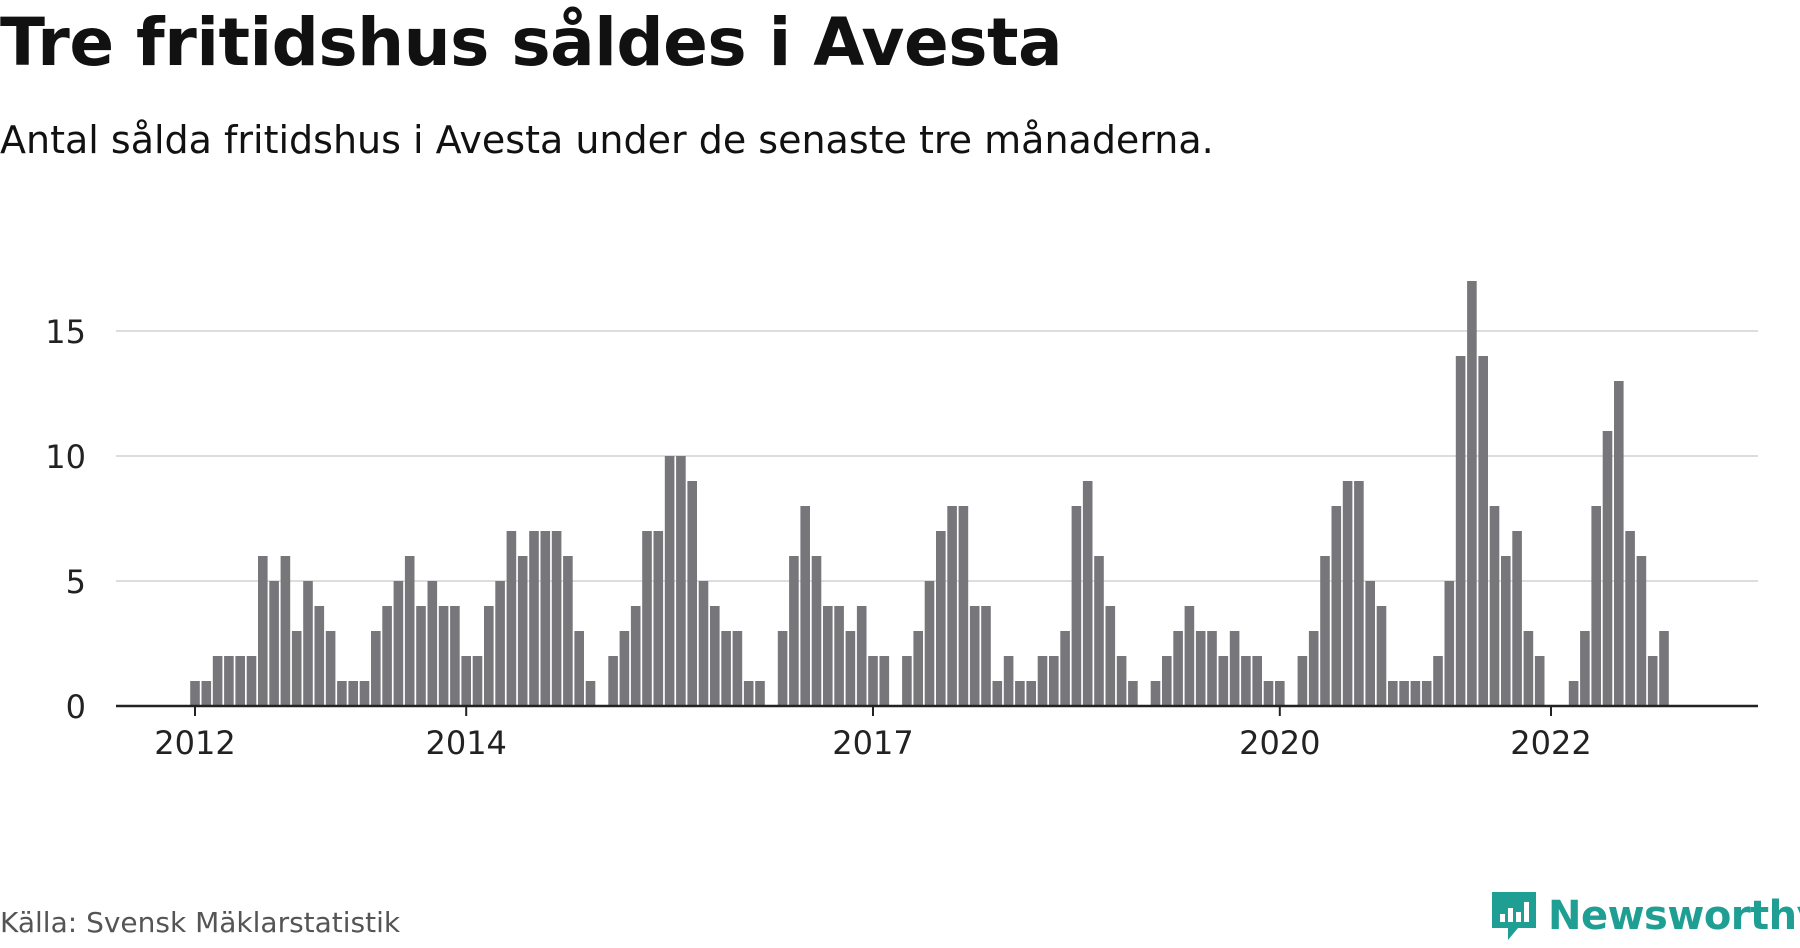  What do you see at coordinates (872, 743) in the screenshot?
I see `x-tick-label: 2017` at bounding box center [872, 743].